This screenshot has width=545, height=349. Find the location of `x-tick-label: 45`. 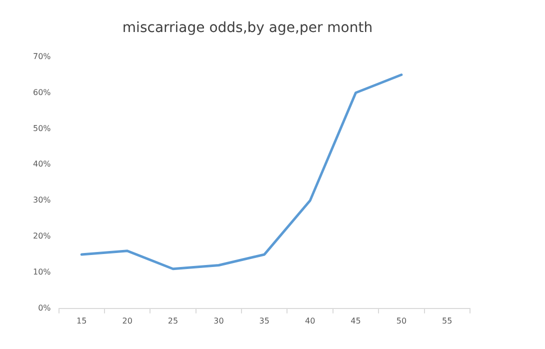

x-tick-label: 45 is located at coordinates (355, 321).